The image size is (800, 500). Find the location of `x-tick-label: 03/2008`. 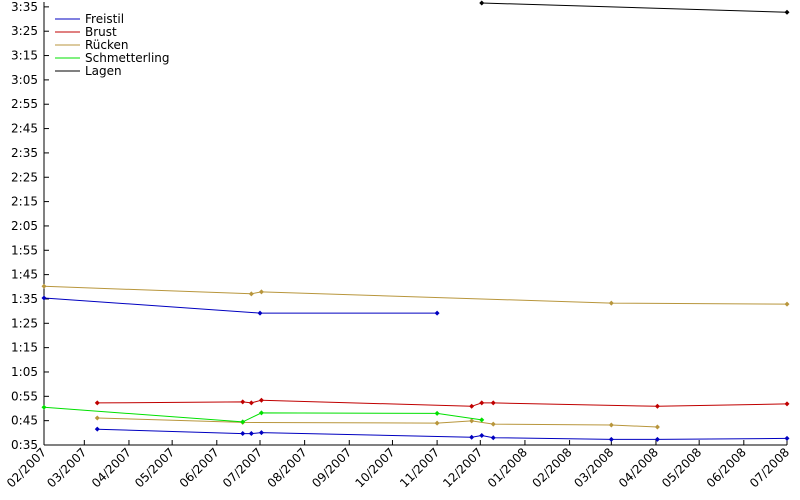

x-tick-label: 03/2008 is located at coordinates (593, 467).